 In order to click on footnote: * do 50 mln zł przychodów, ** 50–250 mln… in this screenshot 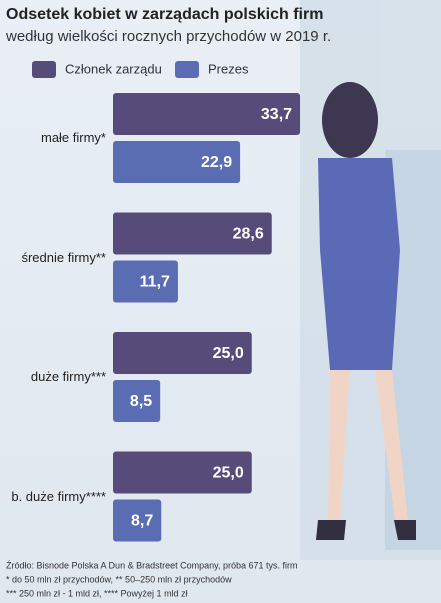, I will do `click(119, 579)`.